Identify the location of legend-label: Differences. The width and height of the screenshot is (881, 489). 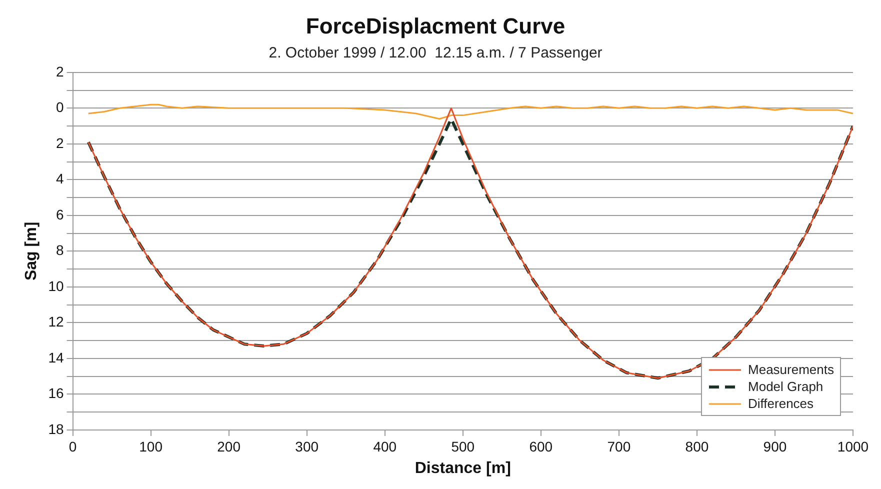
(781, 403).